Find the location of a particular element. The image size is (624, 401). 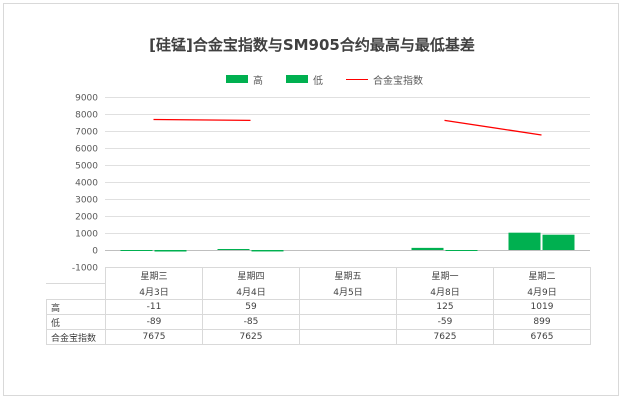

category-day: 星期三 is located at coordinates (154, 275).